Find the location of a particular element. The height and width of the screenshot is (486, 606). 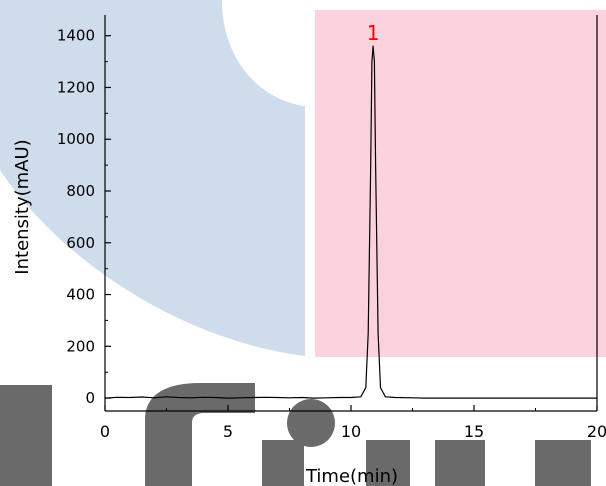

x-tick-label: 15 is located at coordinates (474, 431).